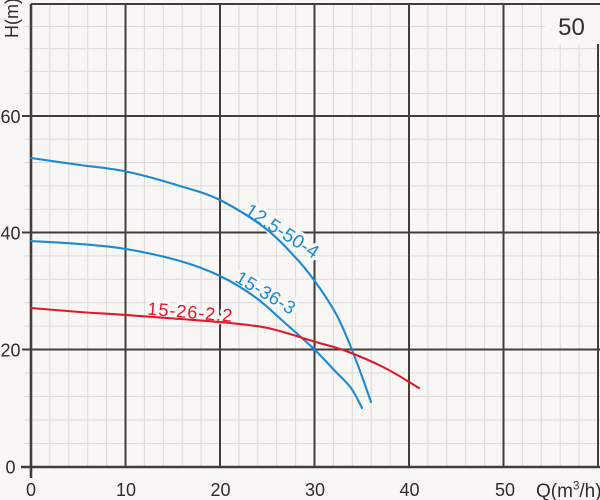  What do you see at coordinates (126, 490) in the screenshot?
I see `svg-text: 10` at bounding box center [126, 490].